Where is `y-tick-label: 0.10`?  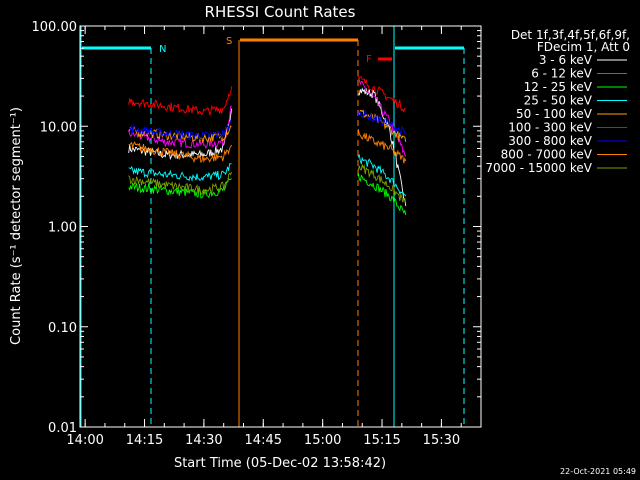 y-tick-label: 0.10 is located at coordinates (62, 328).